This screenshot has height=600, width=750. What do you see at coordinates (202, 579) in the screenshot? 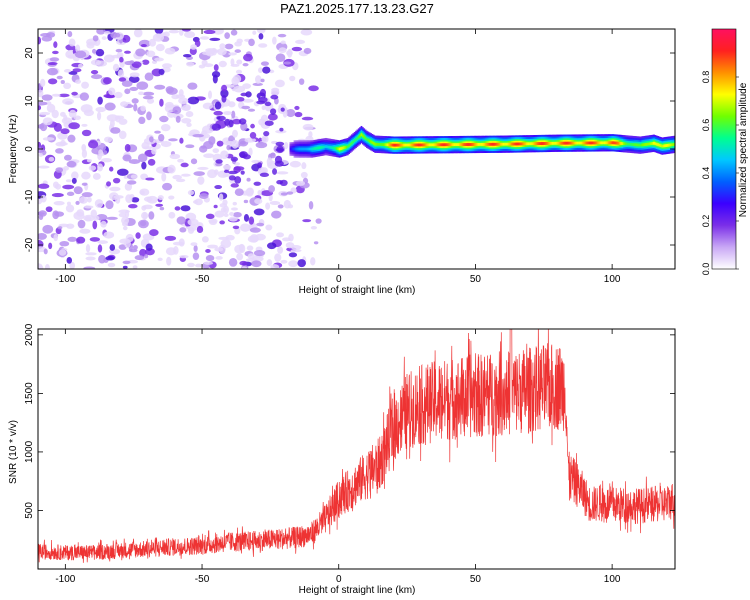
I see `x-tick-label: -50` at bounding box center [202, 579].